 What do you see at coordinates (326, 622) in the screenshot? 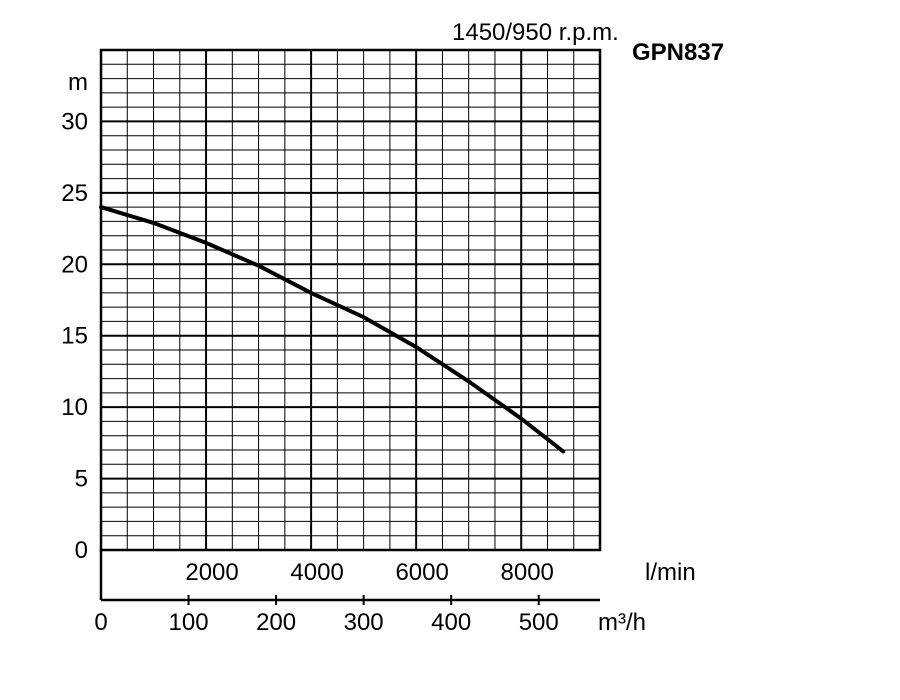
I see `m3h-tick-labels: 0 100 200 300 400 500` at bounding box center [326, 622].